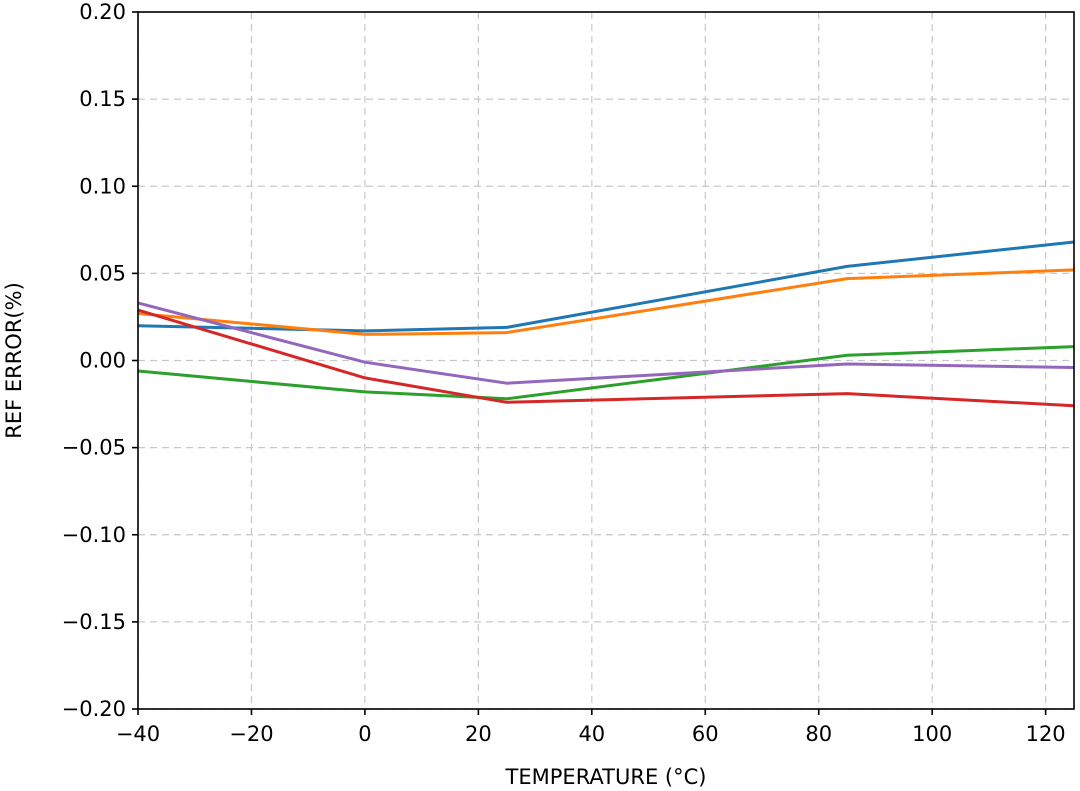 Image resolution: width=1080 pixels, height=791 pixels. What do you see at coordinates (932, 734) in the screenshot?
I see `x-tick-label: 100` at bounding box center [932, 734].